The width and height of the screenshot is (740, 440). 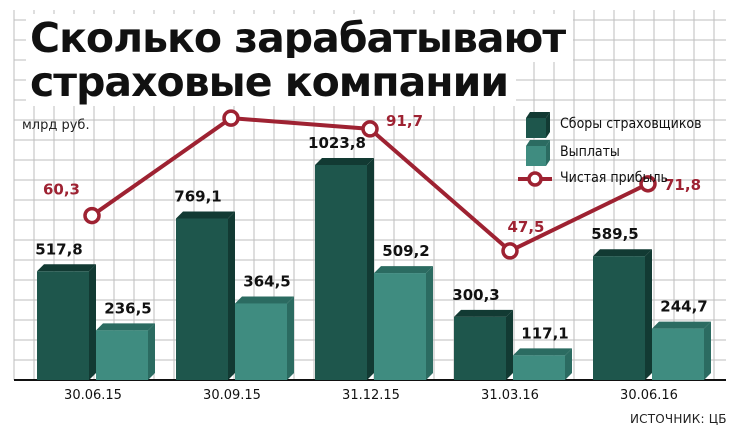 I want to click on x-tick-label: 30.06.16, so click(x=649, y=395).